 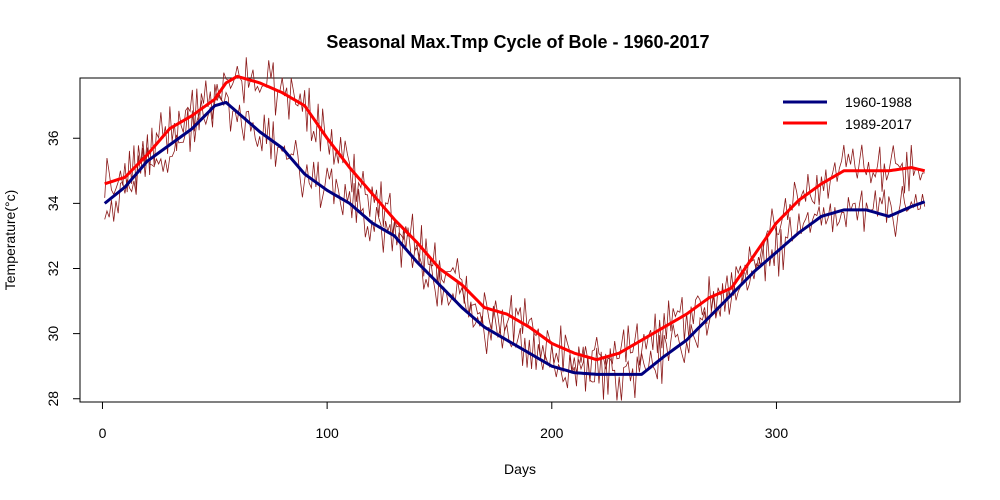 What do you see at coordinates (53, 334) in the screenshot?
I see `y-tick-label: 30` at bounding box center [53, 334].